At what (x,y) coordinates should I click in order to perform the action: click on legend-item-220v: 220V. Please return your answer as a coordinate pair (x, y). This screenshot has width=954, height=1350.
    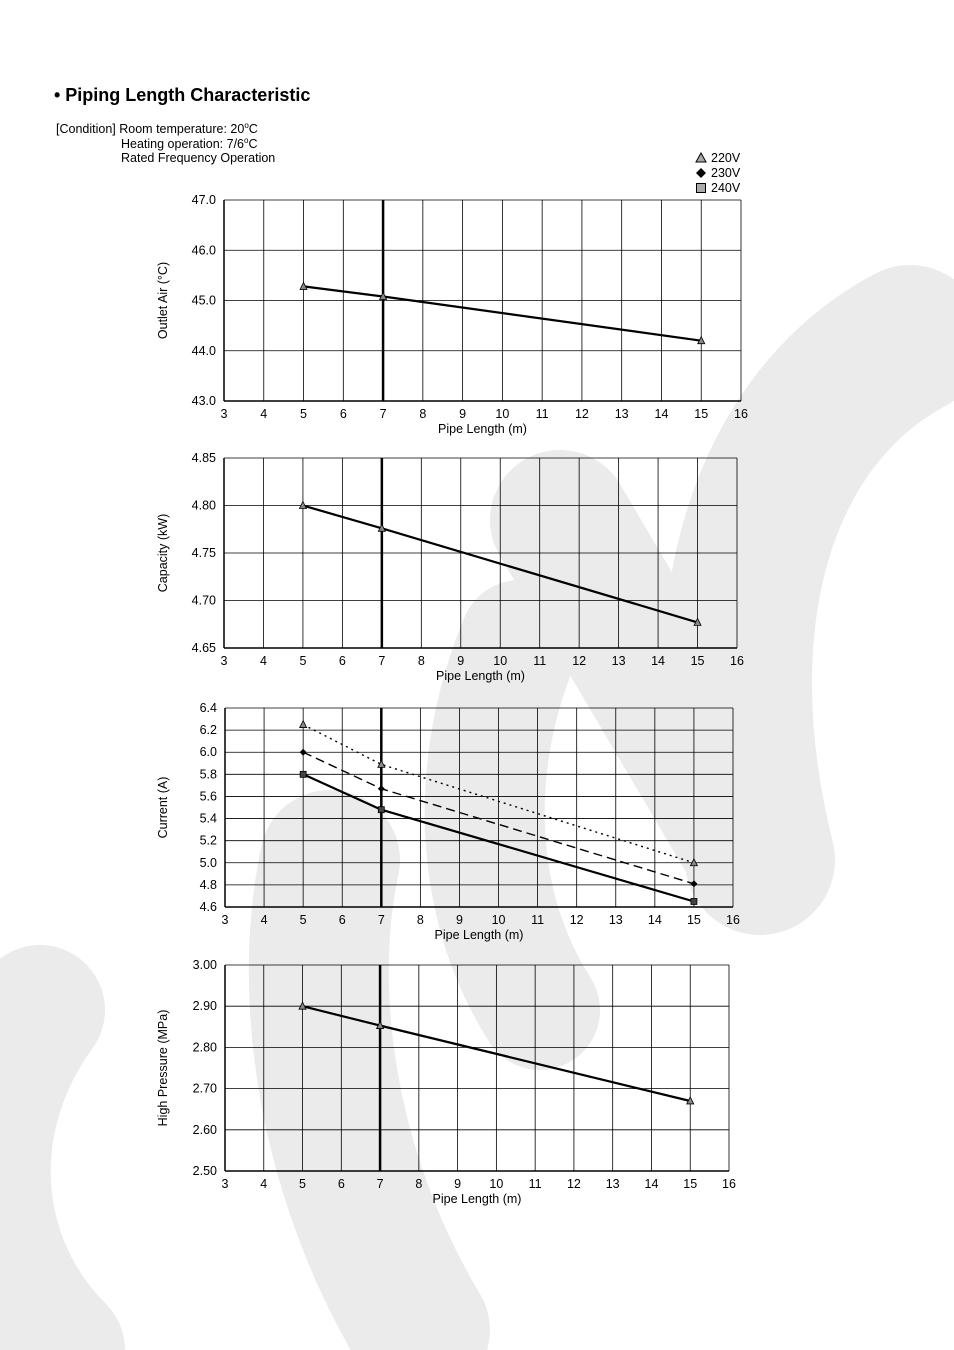
    Looking at the image, I should click on (717, 157).